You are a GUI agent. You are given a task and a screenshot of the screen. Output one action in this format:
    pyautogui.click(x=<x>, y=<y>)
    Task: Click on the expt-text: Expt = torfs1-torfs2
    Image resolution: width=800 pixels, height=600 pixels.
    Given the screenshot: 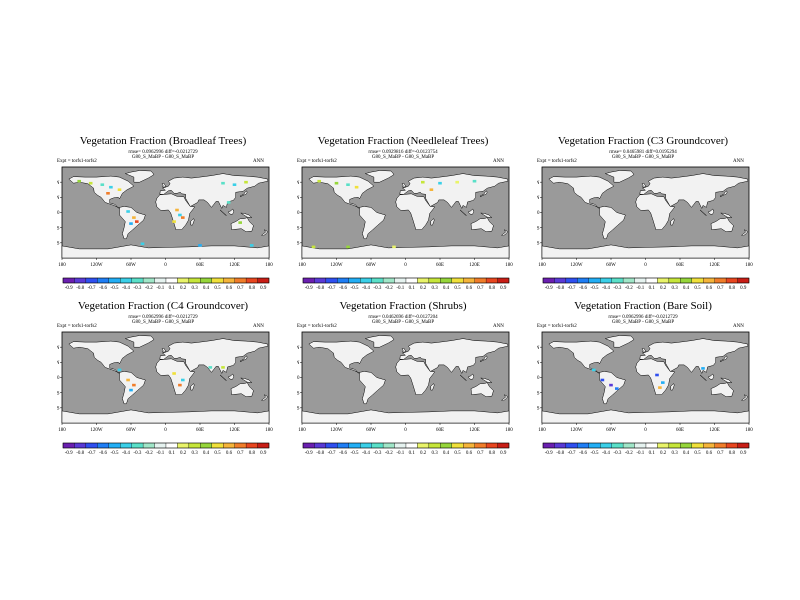 What is the action you would take?
    pyautogui.click(x=557, y=161)
    